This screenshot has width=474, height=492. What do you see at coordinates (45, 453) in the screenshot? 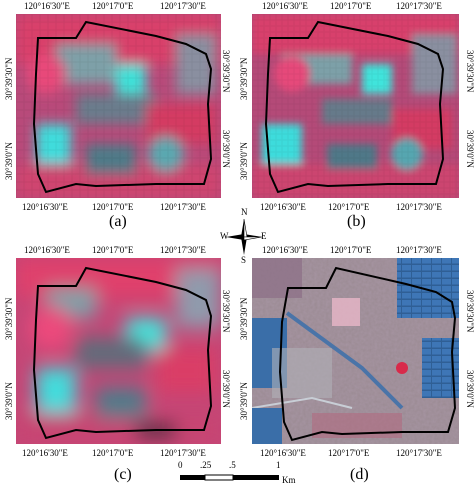
I see `bottom-tick-c-1: 120°16'30"E` at bounding box center [45, 453].